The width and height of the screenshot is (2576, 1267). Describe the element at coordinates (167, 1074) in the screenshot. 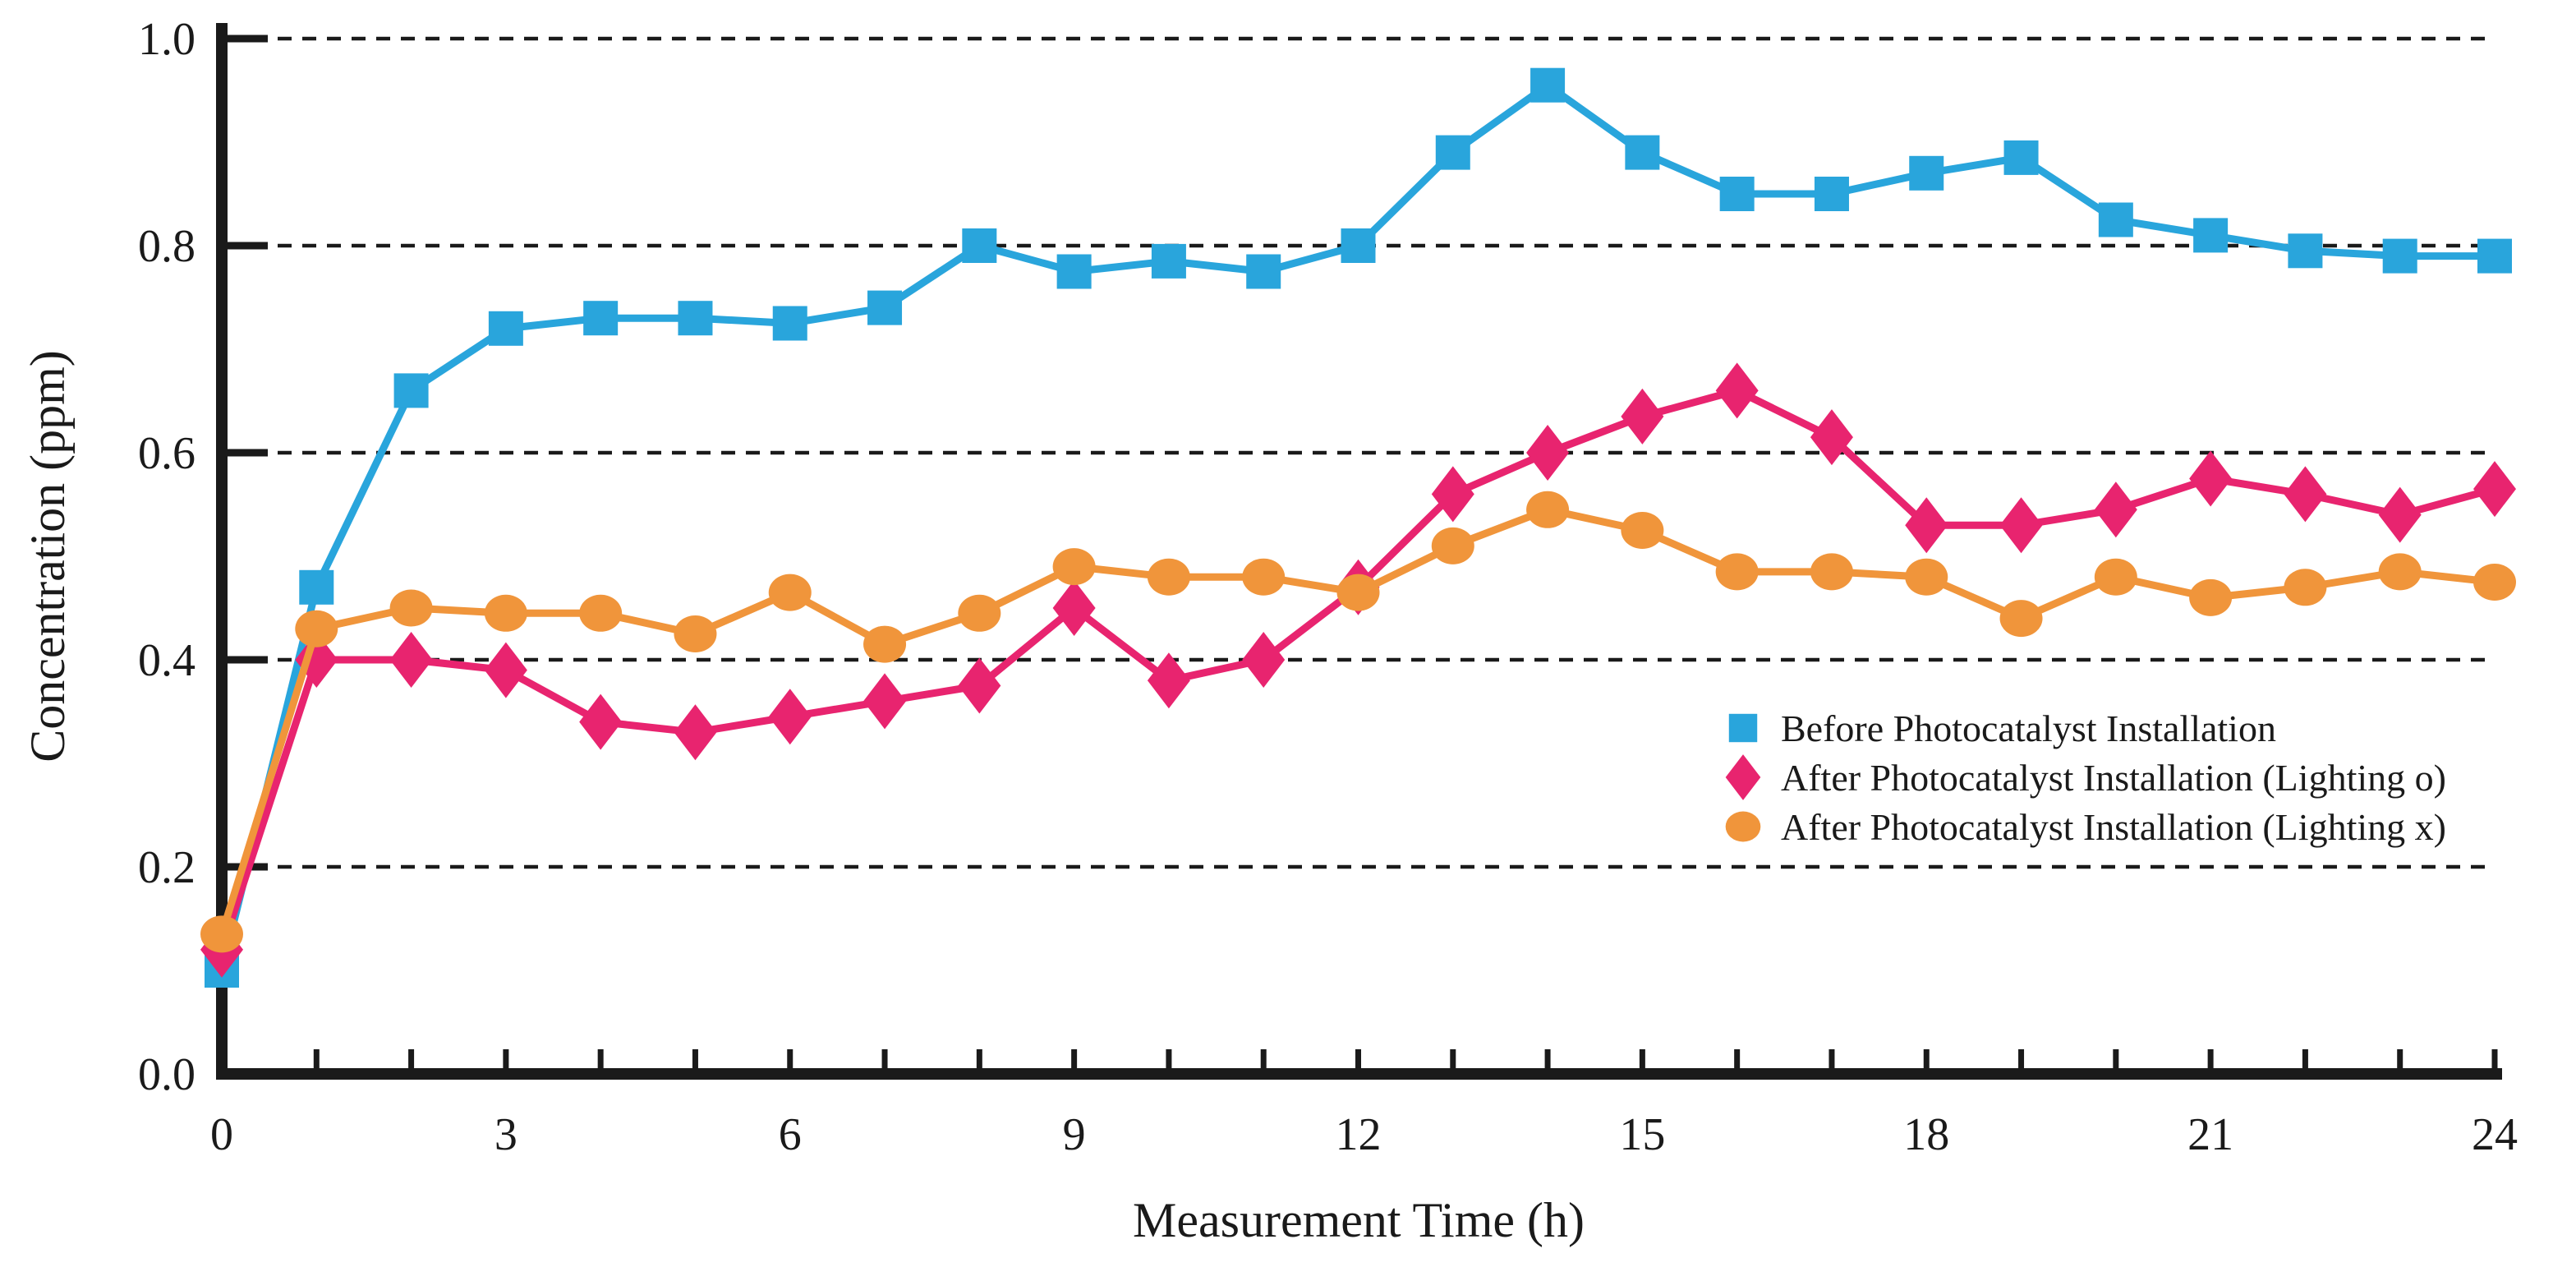

I see `y-tick-label: 0.0` at that location.